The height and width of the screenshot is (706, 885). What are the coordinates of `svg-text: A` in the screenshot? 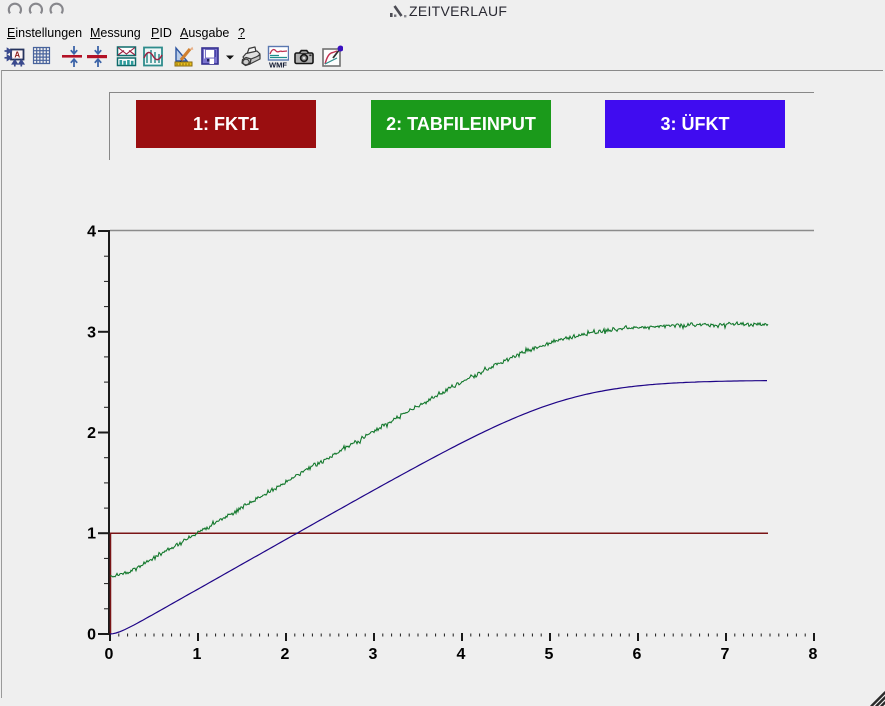 It's located at (17, 54).